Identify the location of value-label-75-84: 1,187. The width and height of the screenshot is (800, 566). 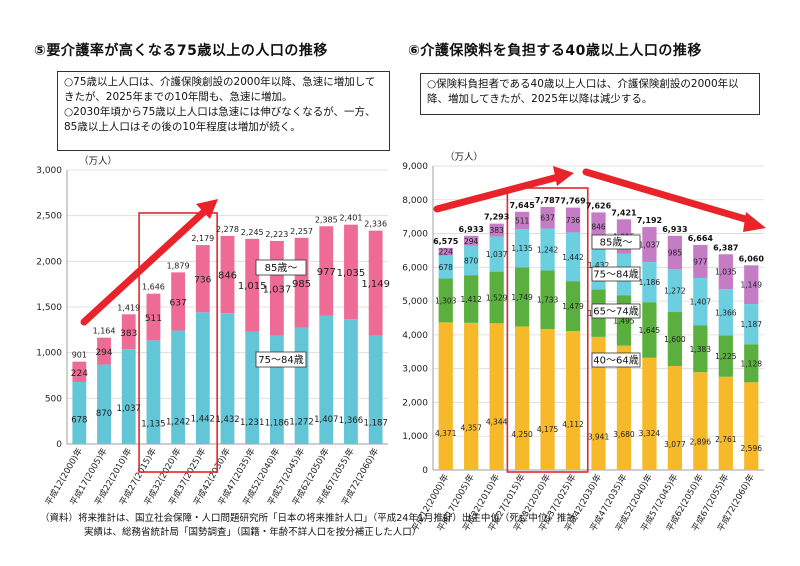
(375, 424).